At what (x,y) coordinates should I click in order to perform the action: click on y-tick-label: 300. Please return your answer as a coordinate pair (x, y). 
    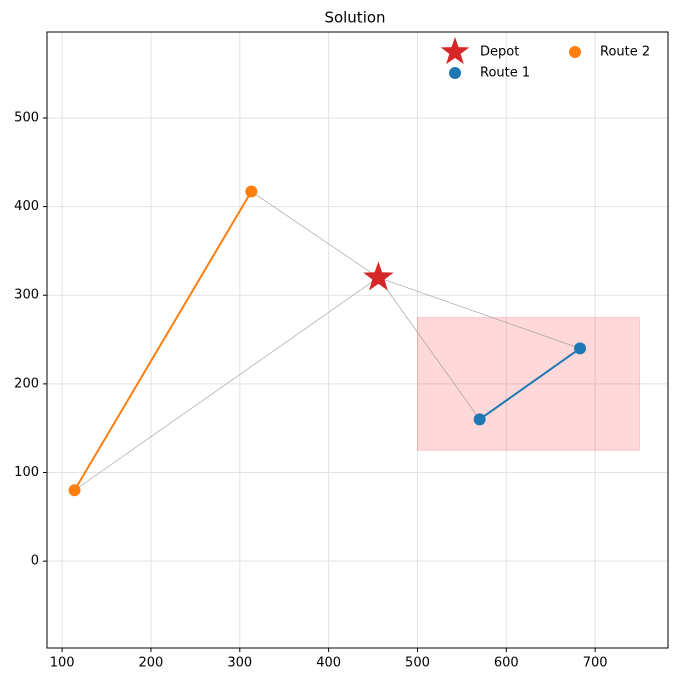
    Looking at the image, I should click on (26, 295).